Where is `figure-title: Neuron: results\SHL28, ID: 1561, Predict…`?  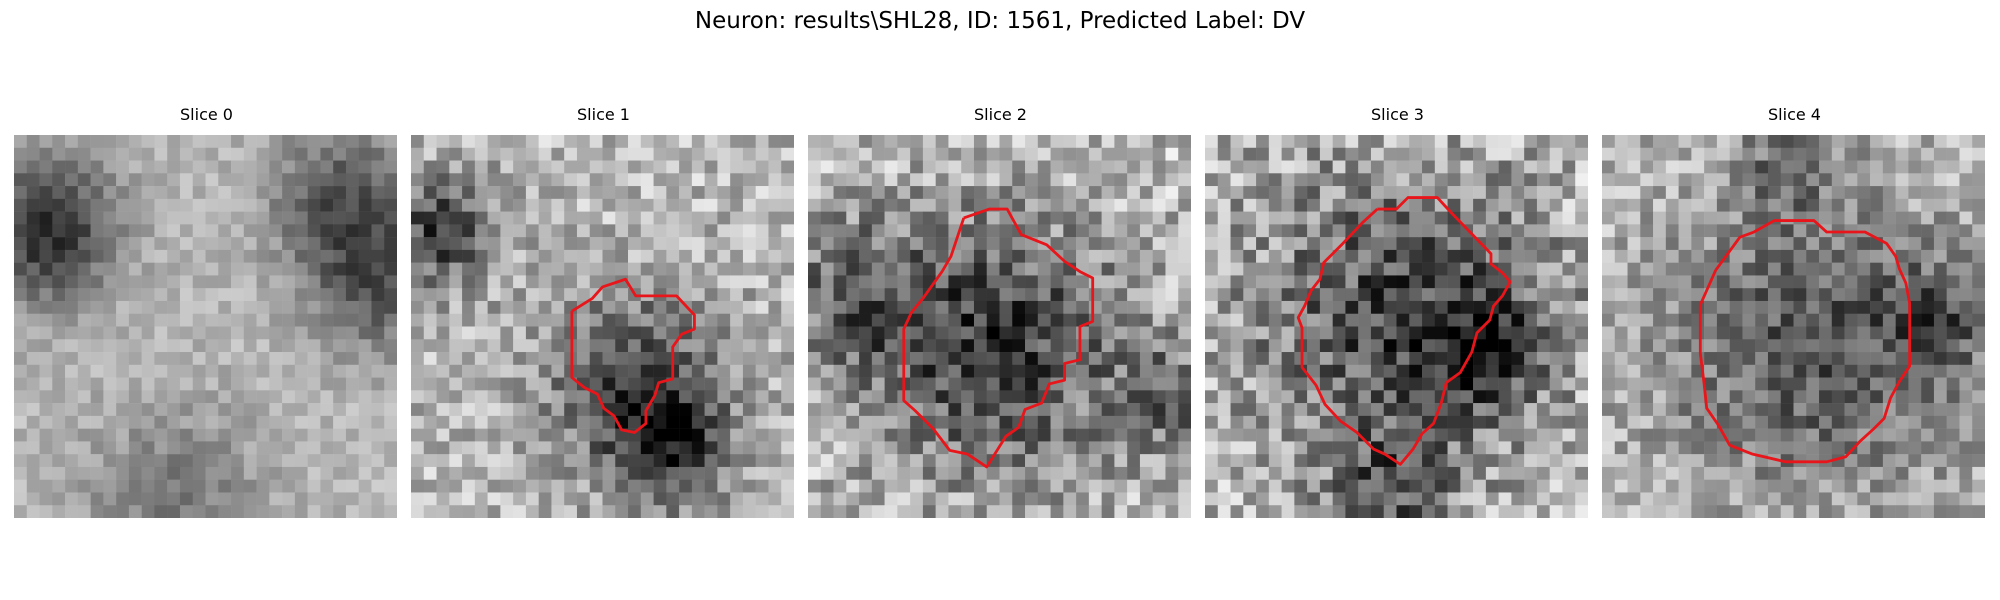 figure-title: Neuron: results\SHL28, ID: 1561, Predict… is located at coordinates (1000, 21).